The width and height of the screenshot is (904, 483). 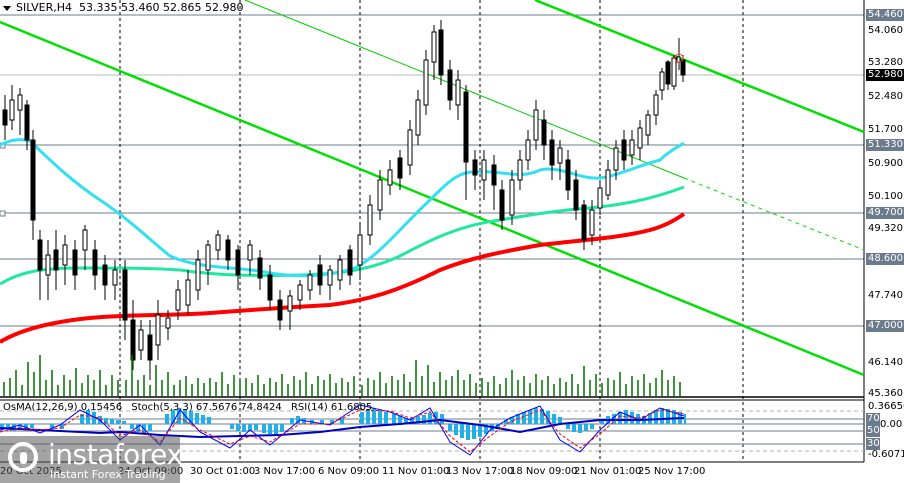 I want to click on price-tick: 52.480, so click(x=885, y=96).